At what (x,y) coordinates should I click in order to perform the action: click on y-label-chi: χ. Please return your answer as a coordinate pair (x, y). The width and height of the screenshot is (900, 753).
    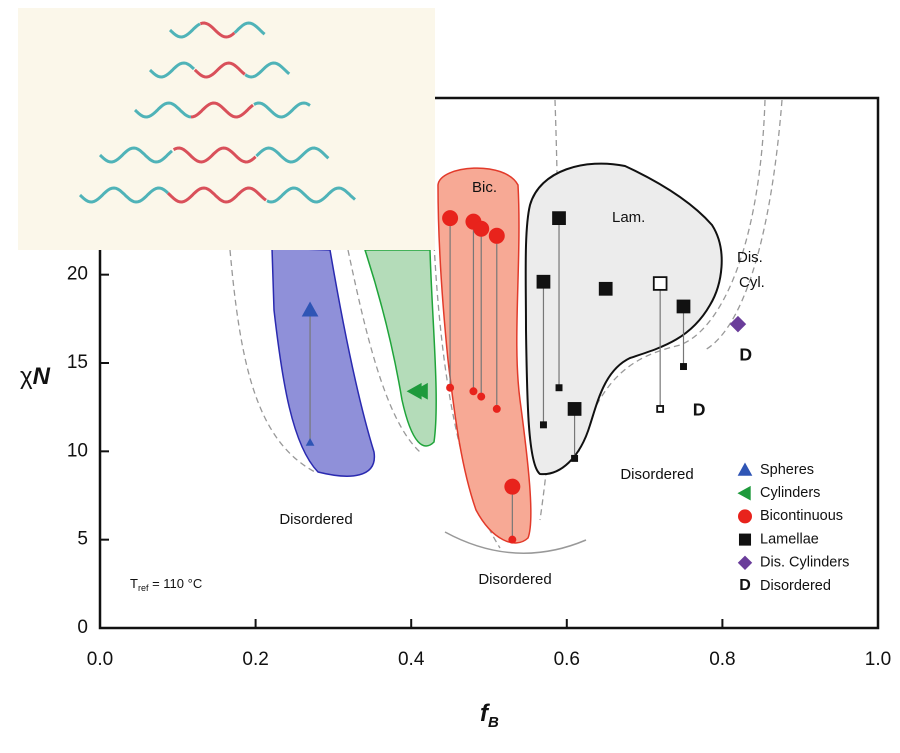
    Looking at the image, I should click on (26, 376).